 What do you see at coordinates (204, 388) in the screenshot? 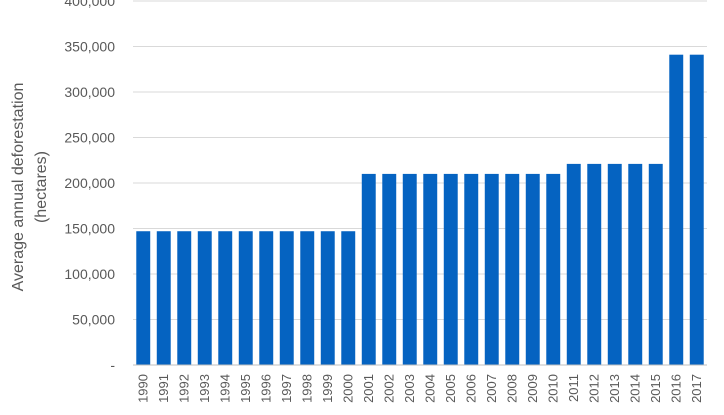
I see `x-tick-label: 1993` at bounding box center [204, 388].